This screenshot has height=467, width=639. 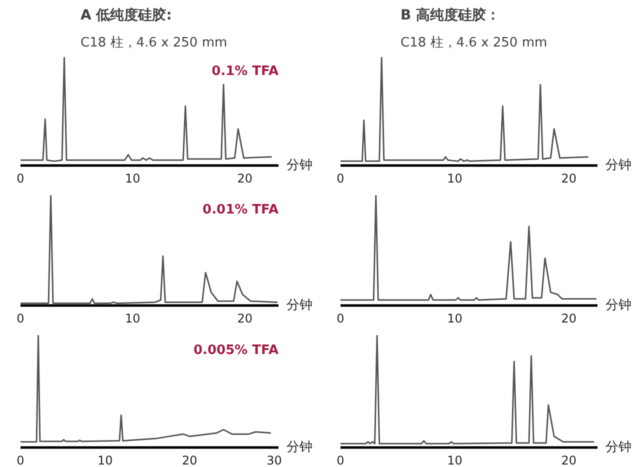 What do you see at coordinates (274, 460) in the screenshot?
I see `x-tick-label: 30` at bounding box center [274, 460].